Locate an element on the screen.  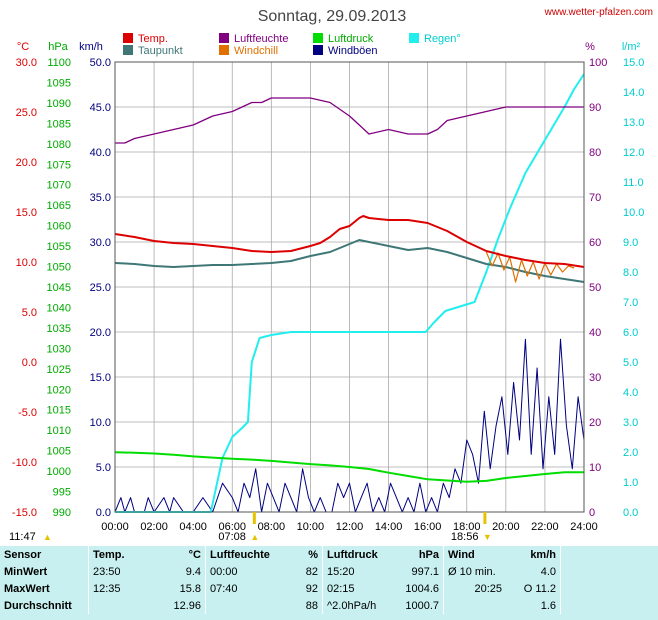
start-time-label: 11:47 is located at coordinates (22, 537).